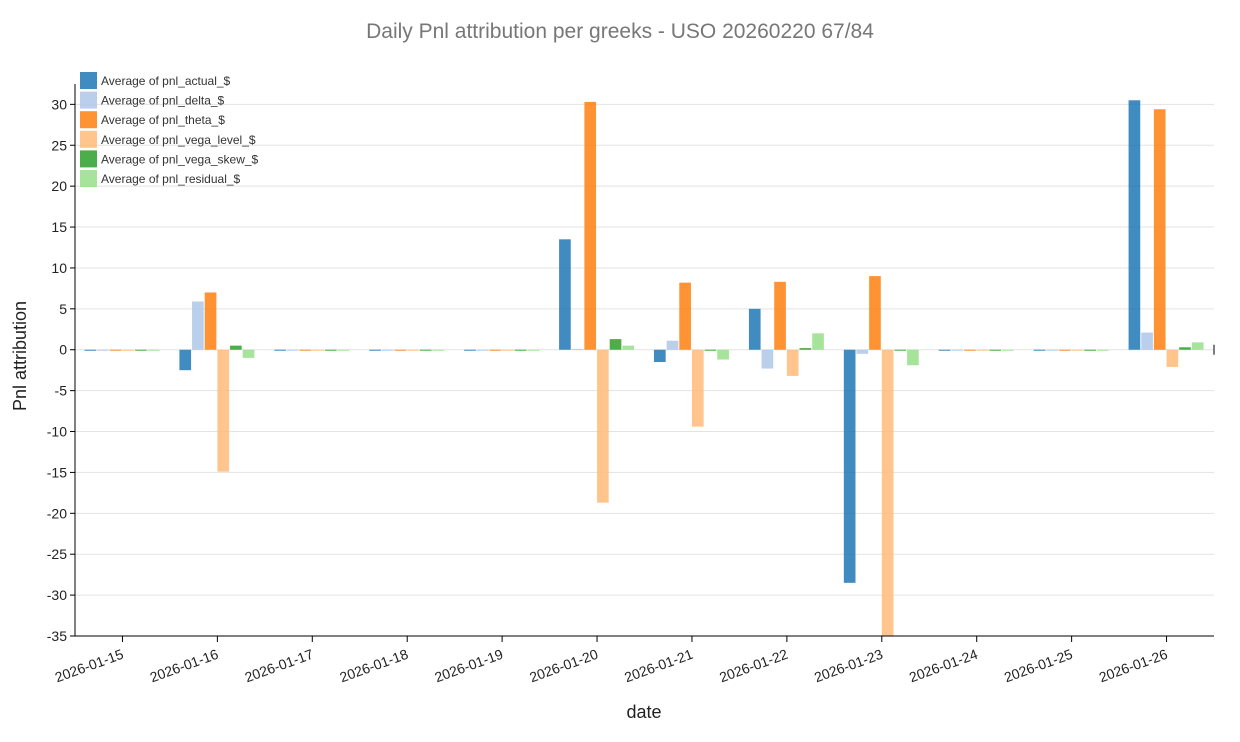 The width and height of the screenshot is (1240, 742). I want to click on x-tick-label: 2026-01-26, so click(1133, 666).